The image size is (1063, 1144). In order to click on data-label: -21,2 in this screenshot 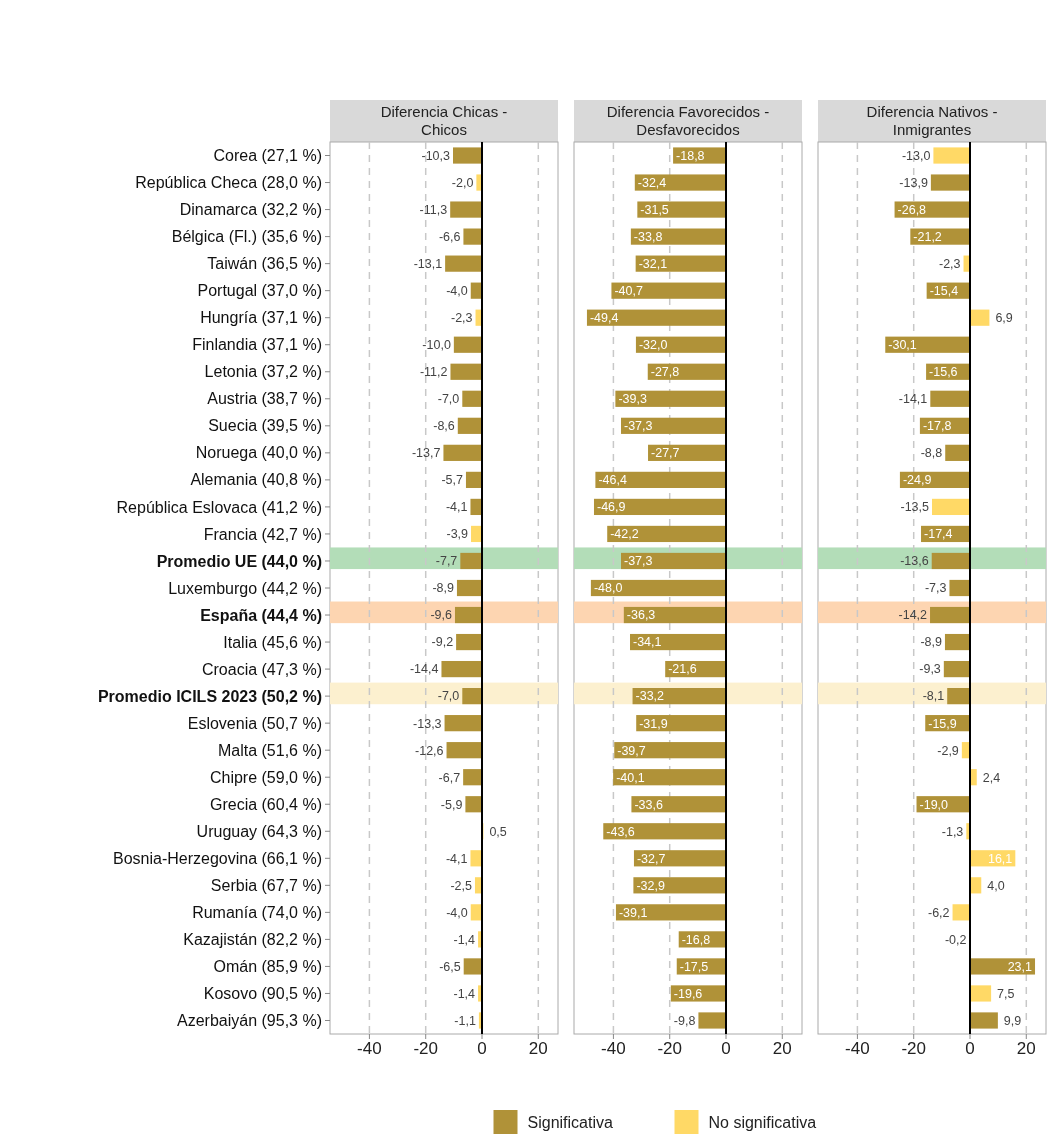, I will do `click(927, 236)`.